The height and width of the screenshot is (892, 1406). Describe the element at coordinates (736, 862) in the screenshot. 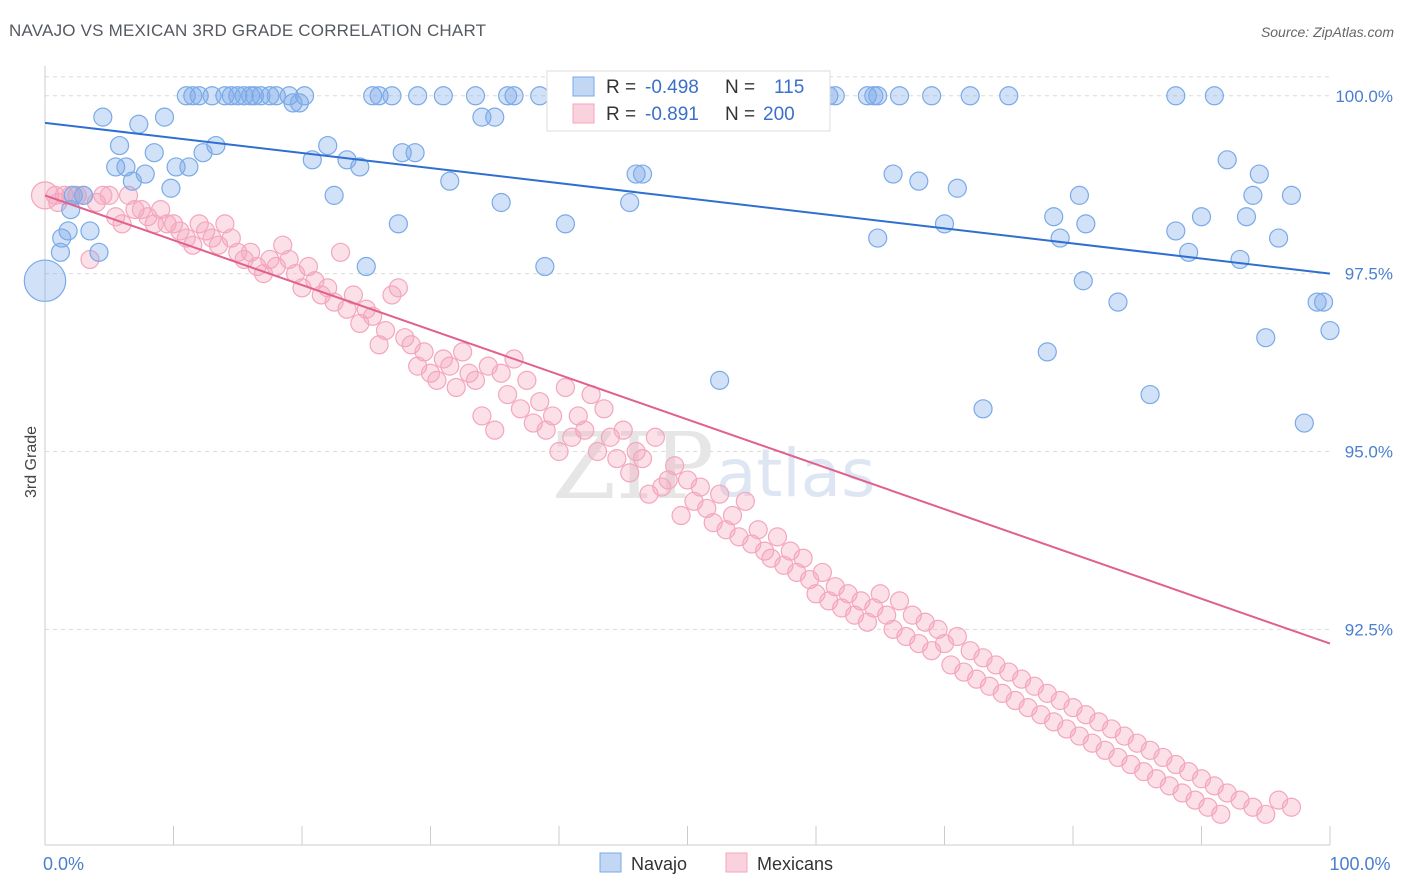

I see `bottom-mexicans-swatch` at that location.